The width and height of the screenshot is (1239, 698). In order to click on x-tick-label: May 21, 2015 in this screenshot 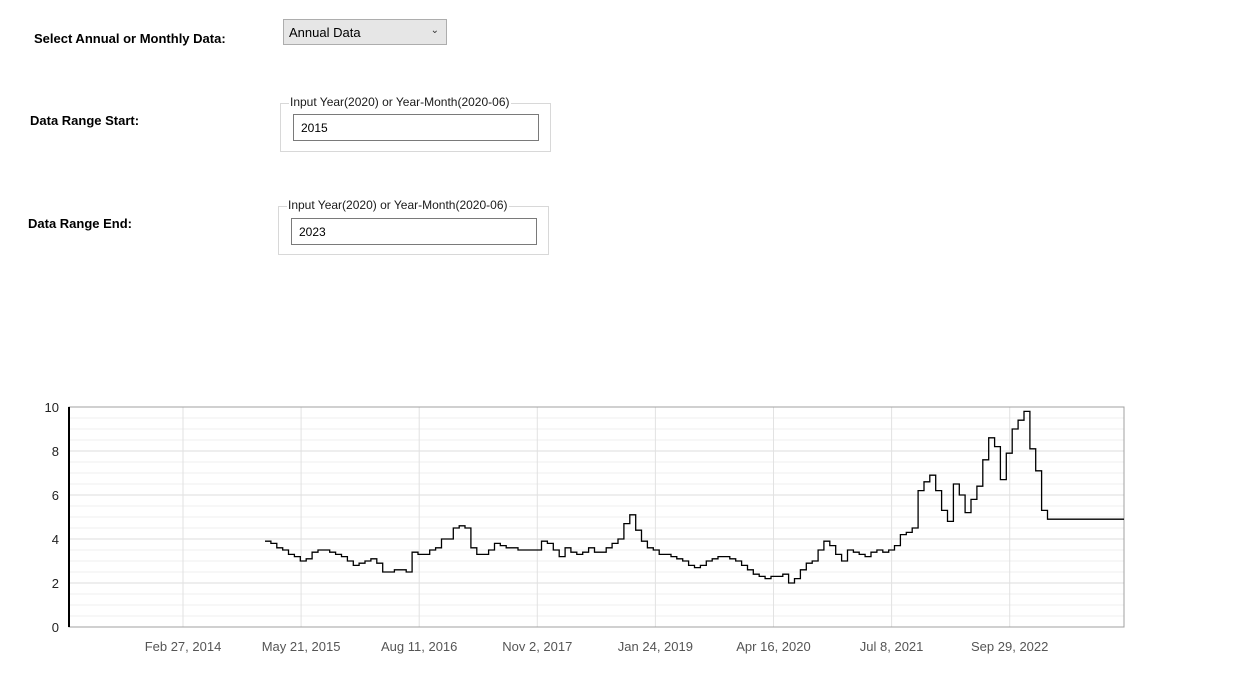, I will do `click(301, 646)`.